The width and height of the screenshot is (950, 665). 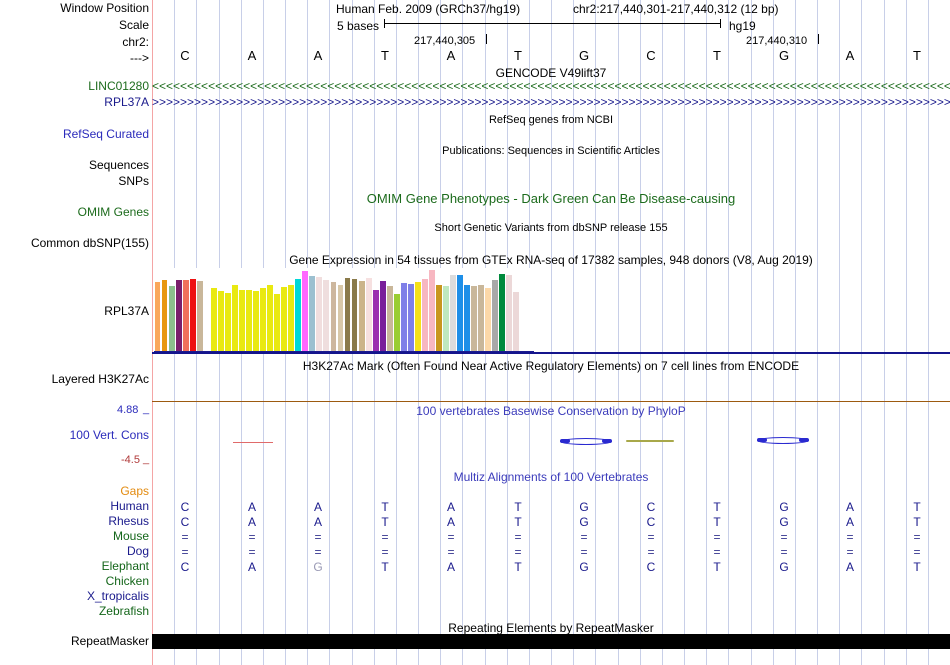 I want to click on multiz-species-gaps: Gaps, so click(x=134, y=491).